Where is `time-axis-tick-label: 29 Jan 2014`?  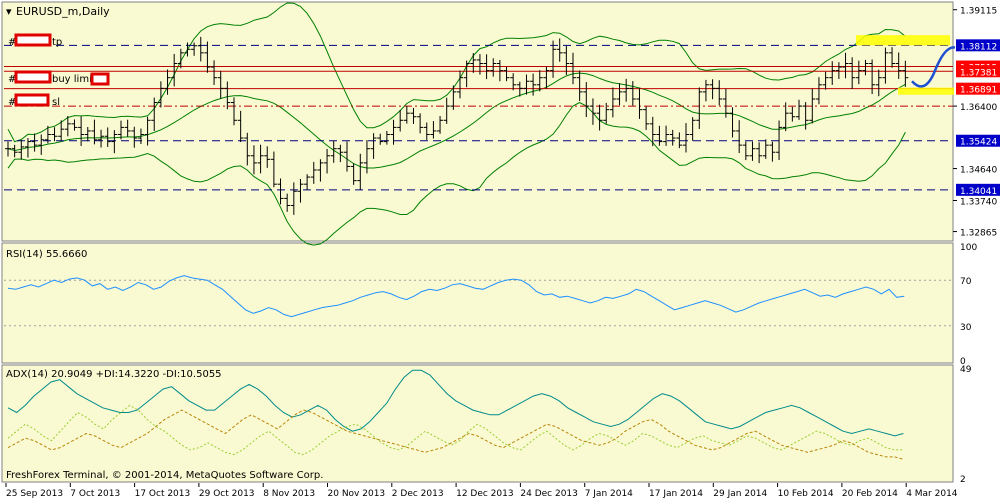
time-axis-tick-label: 29 Jan 2014 is located at coordinates (740, 494).